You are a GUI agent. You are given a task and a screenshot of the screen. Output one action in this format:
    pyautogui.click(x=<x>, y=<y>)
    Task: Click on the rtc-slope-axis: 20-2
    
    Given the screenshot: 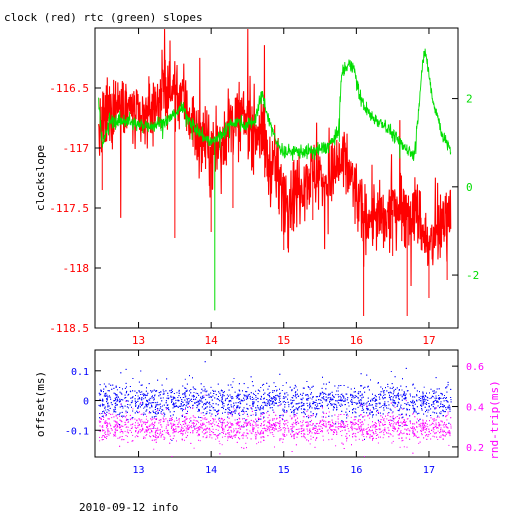 What is the action you would take?
    pyautogui.click(x=465, y=187)
    